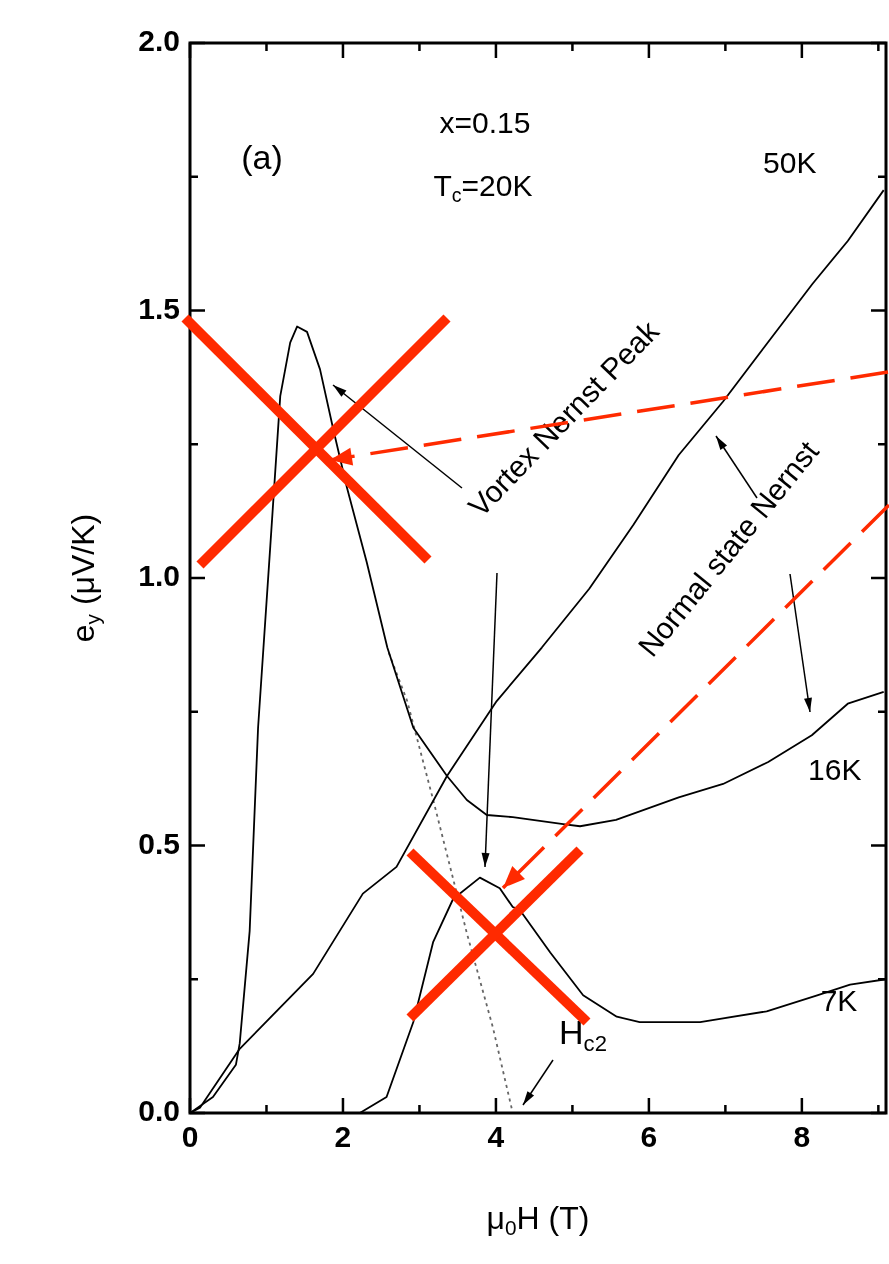  Describe the element at coordinates (485, 123) in the screenshot. I see `annotation: x=0.15` at that location.